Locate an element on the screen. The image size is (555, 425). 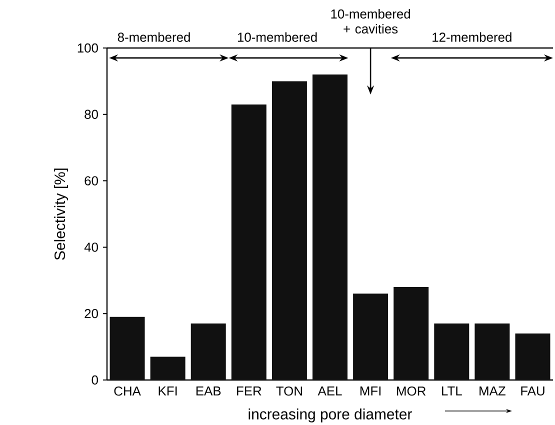
x-tick-label: LTL is located at coordinates (452, 391).